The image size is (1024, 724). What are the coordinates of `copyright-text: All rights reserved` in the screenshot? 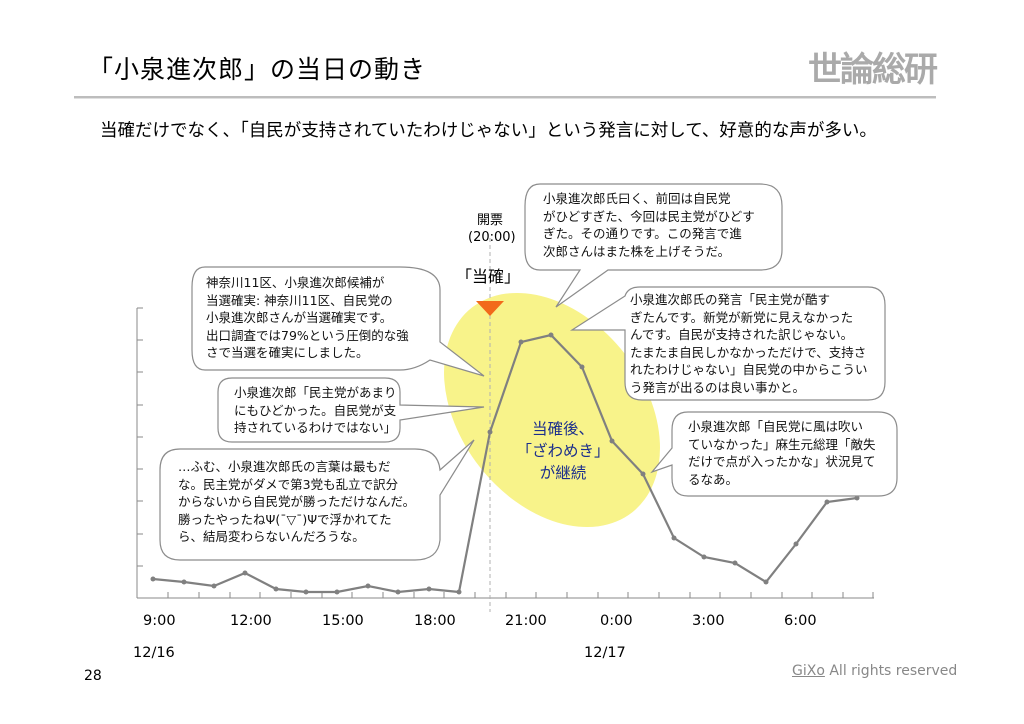 It's located at (891, 671).